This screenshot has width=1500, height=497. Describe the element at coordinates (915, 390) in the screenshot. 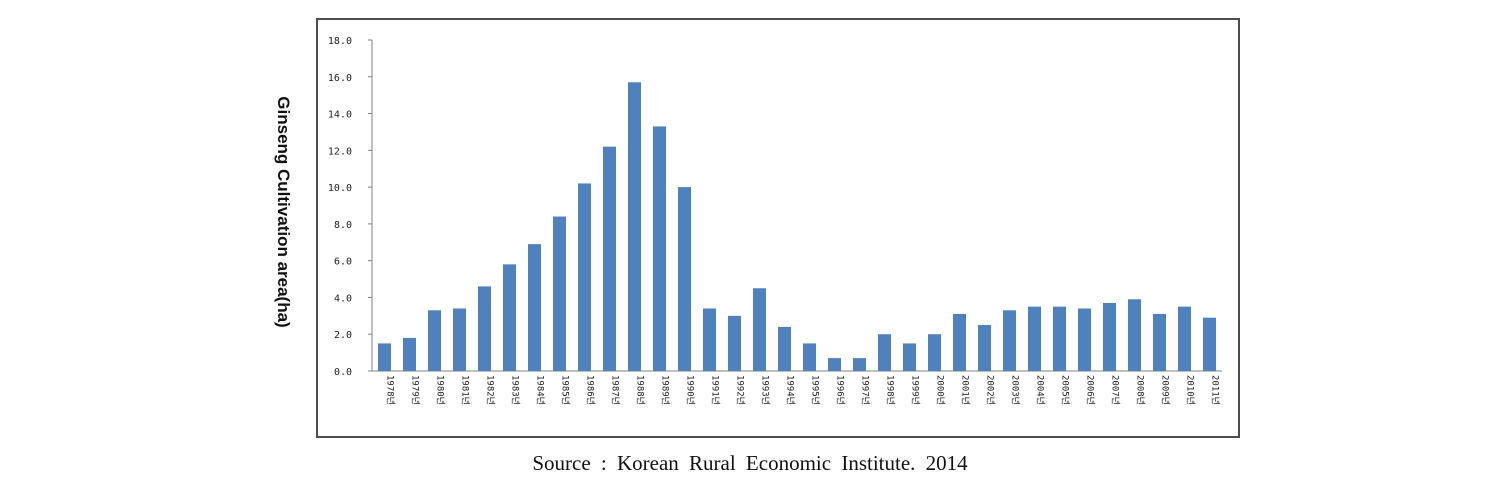

I see `x-tick-label: 1999년` at that location.